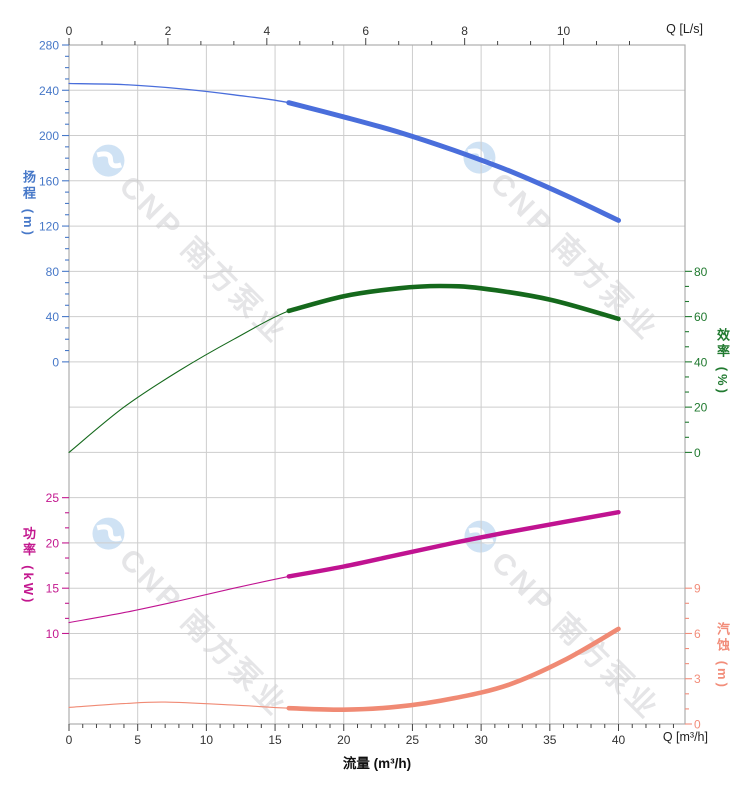 This screenshot has width=752, height=797. I want to click on x-axis-label: 流量 (m³/h), so click(377, 763).